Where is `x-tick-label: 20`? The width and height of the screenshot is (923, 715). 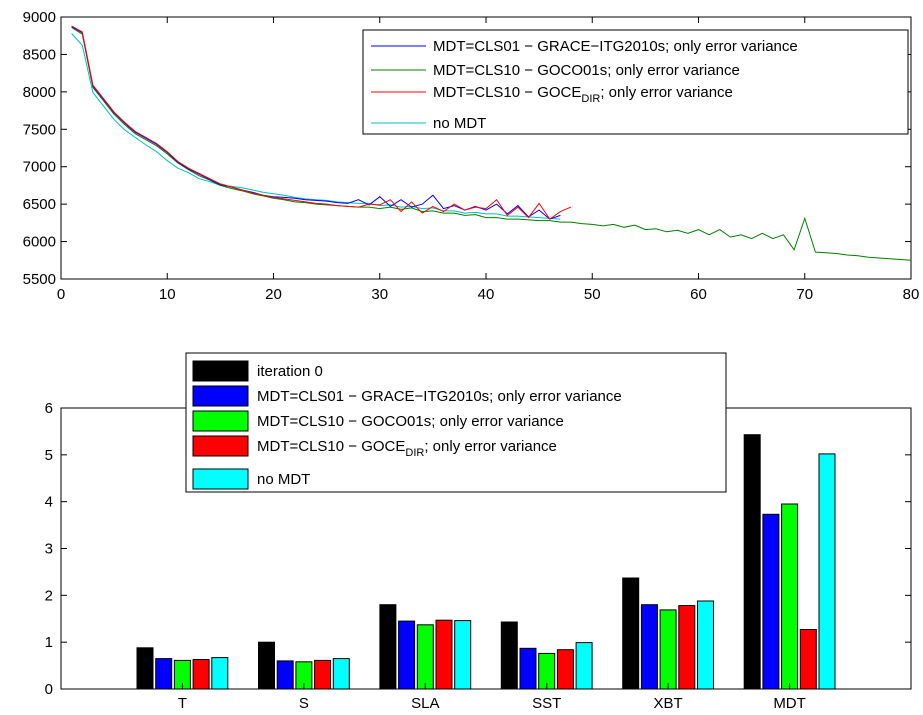
x-tick-label: 20 is located at coordinates (273, 294).